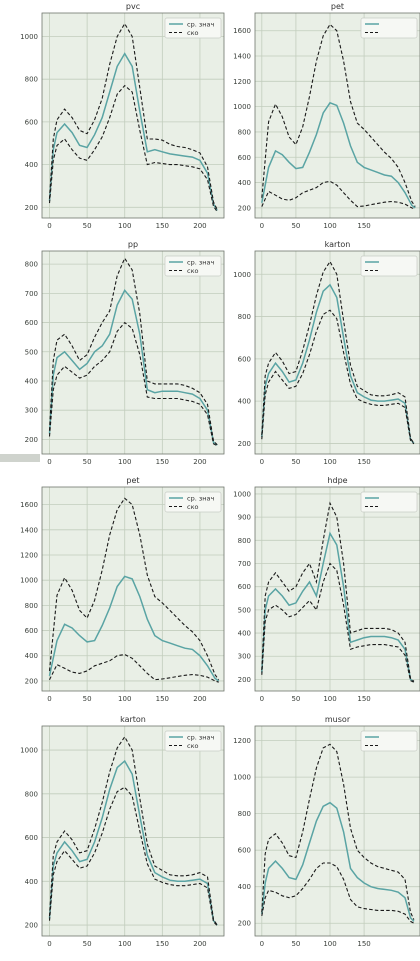 Image resolution: width=420 pixels, height=961 pixels. I want to click on chart-title: pet, so click(132, 480).